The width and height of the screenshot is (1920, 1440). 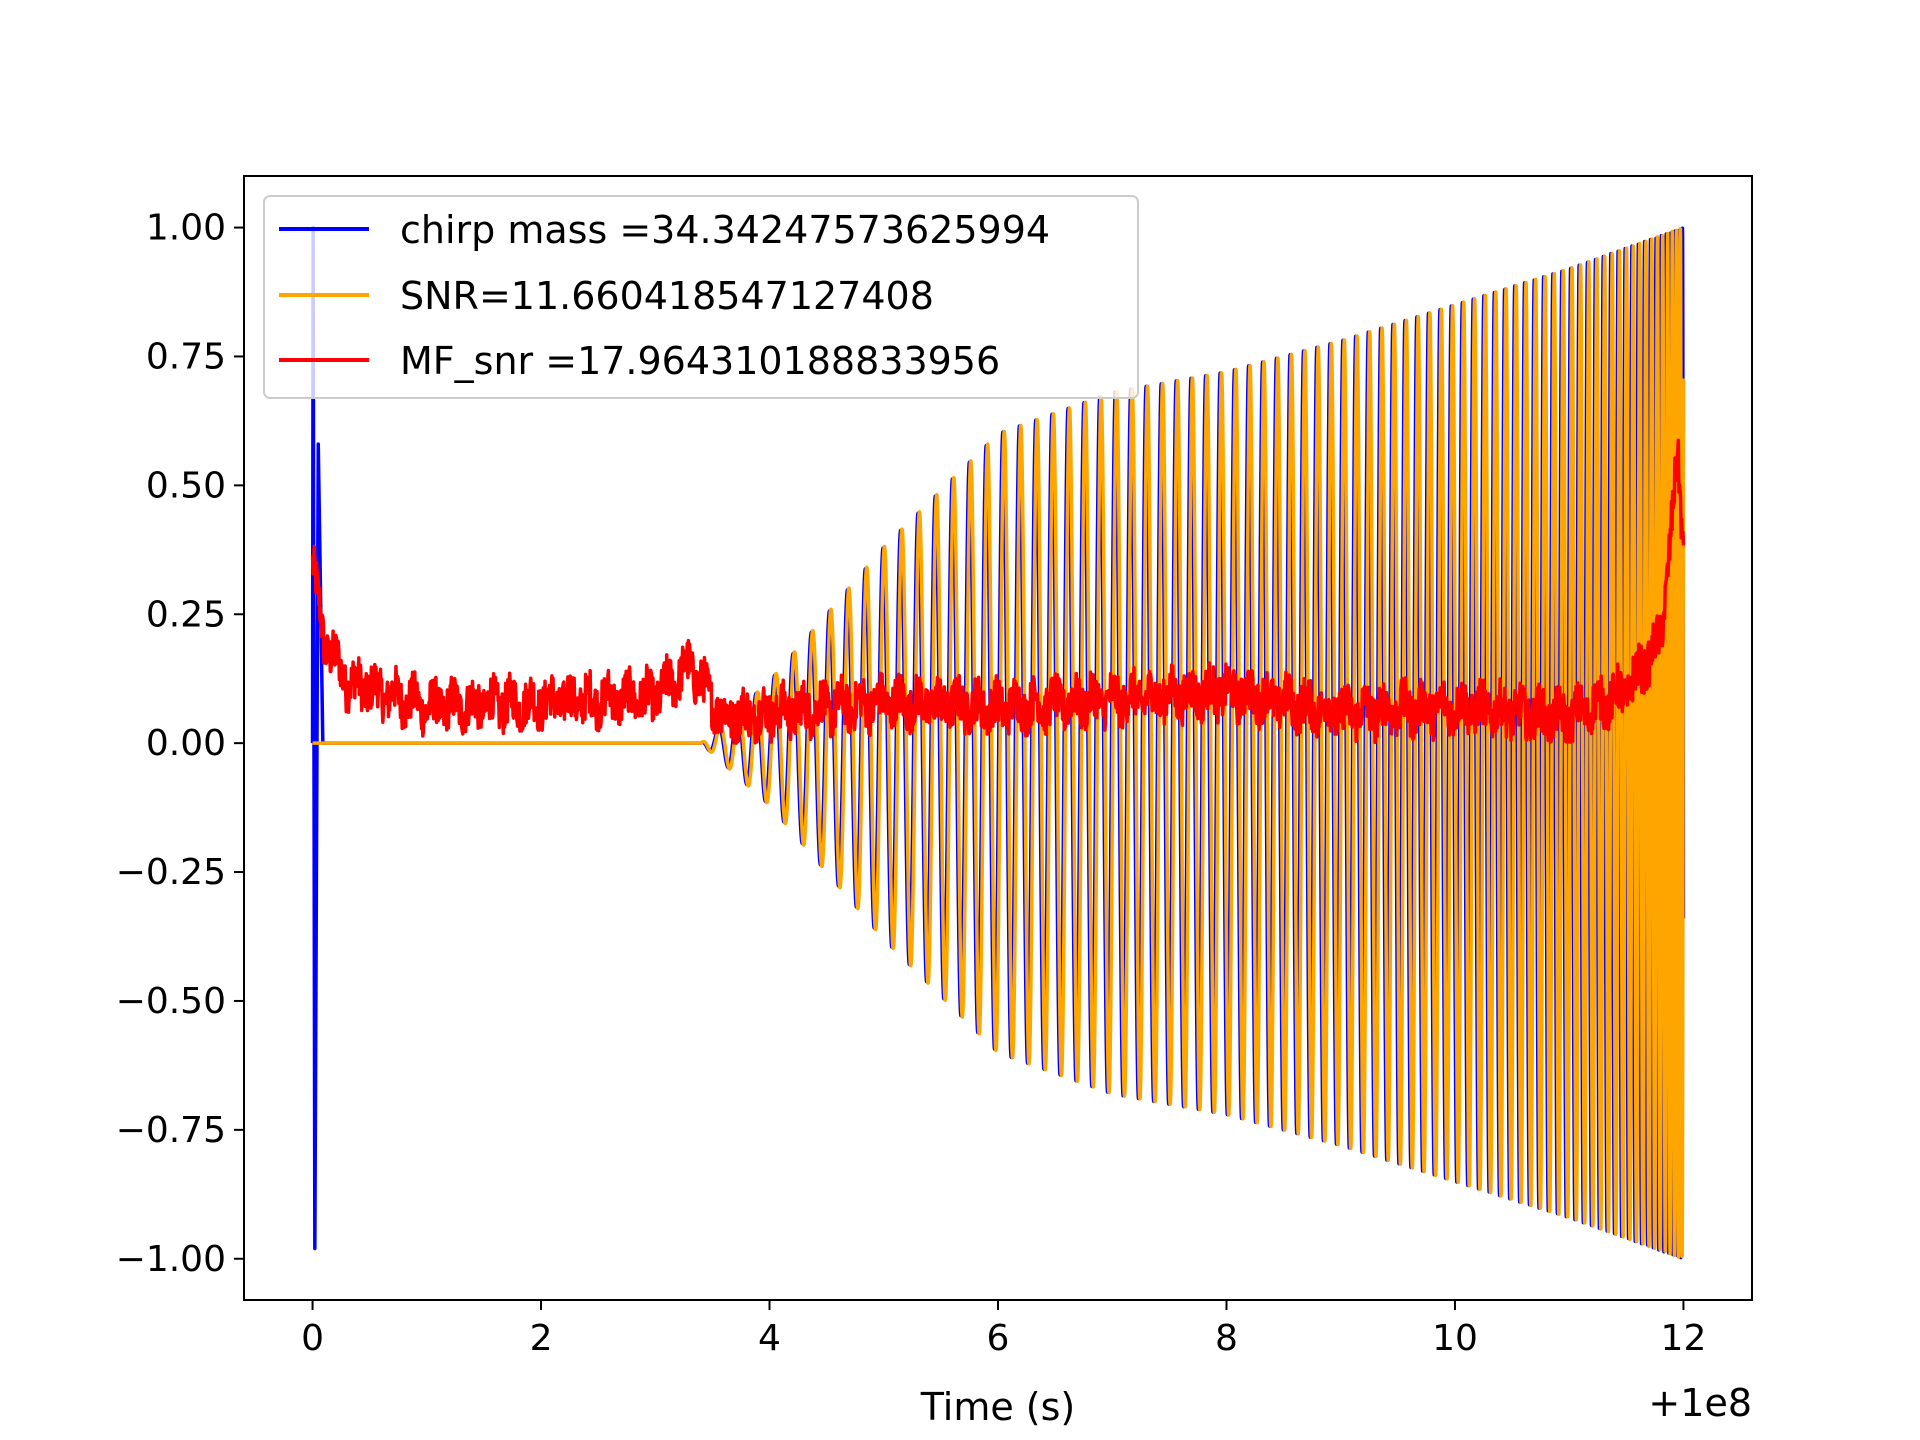 I want to click on x-axis-label: Time (s), so click(x=998, y=1407).